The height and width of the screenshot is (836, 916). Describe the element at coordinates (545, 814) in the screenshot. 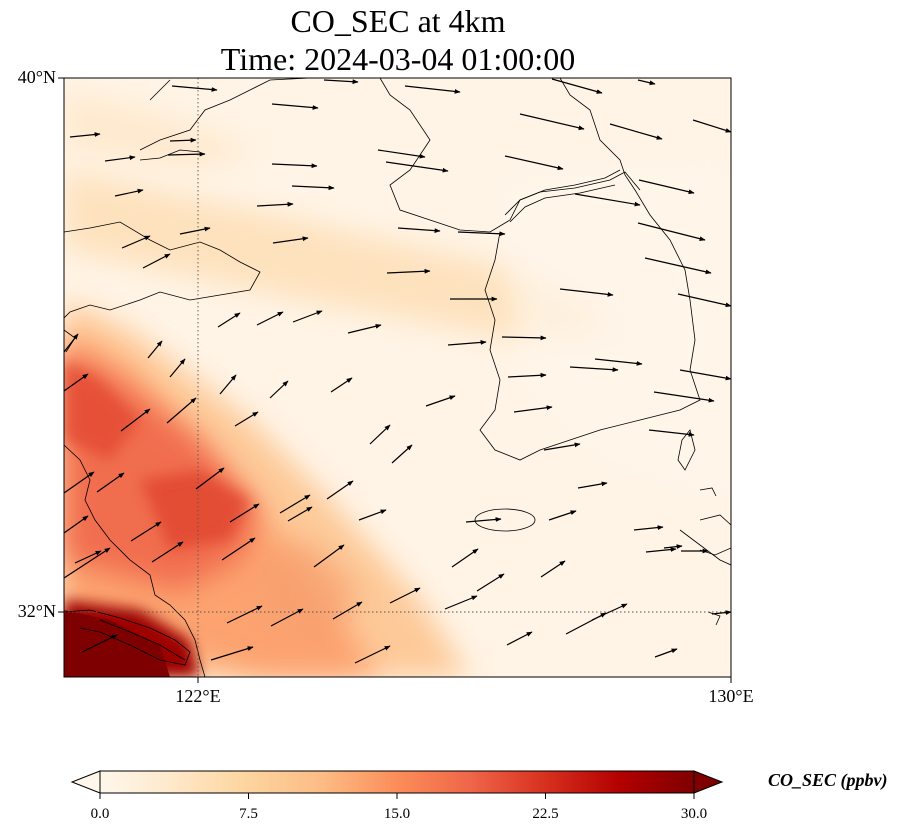

I see `colorbar-tick-3: 22.5` at that location.